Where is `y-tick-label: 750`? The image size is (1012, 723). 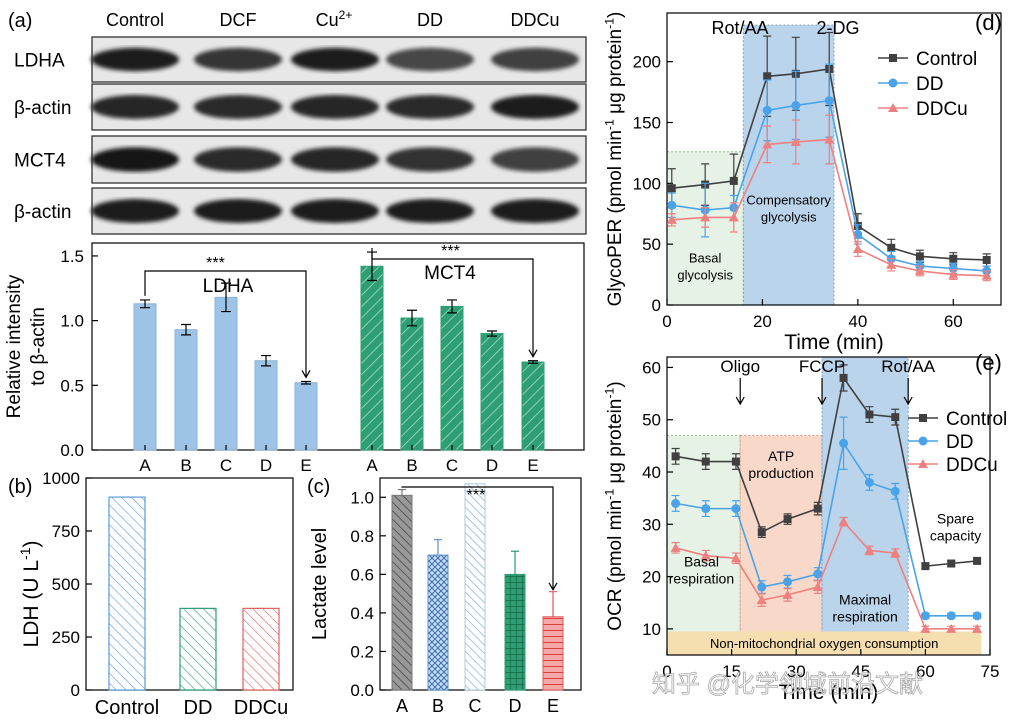 y-tick-label: 750 is located at coordinates (66, 531).